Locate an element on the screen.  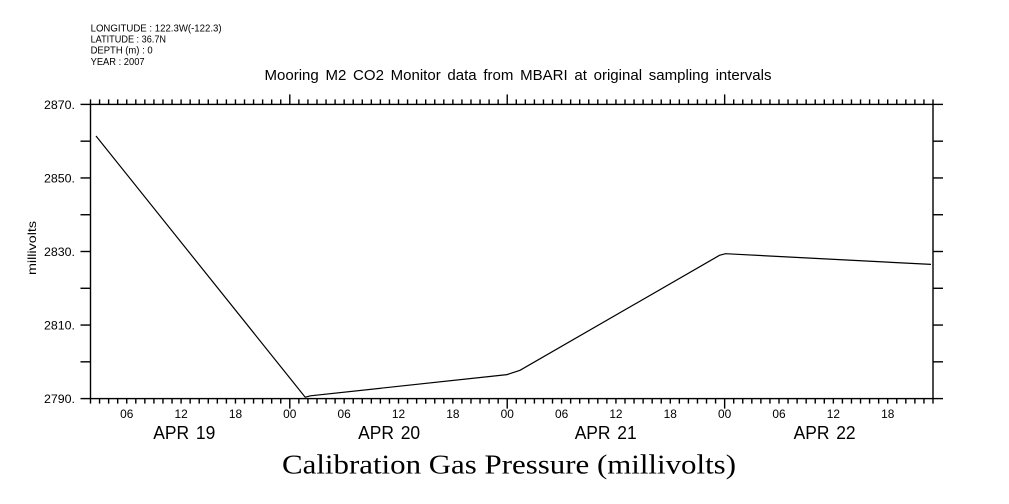
svg-text: APR 21 is located at coordinates (606, 433).